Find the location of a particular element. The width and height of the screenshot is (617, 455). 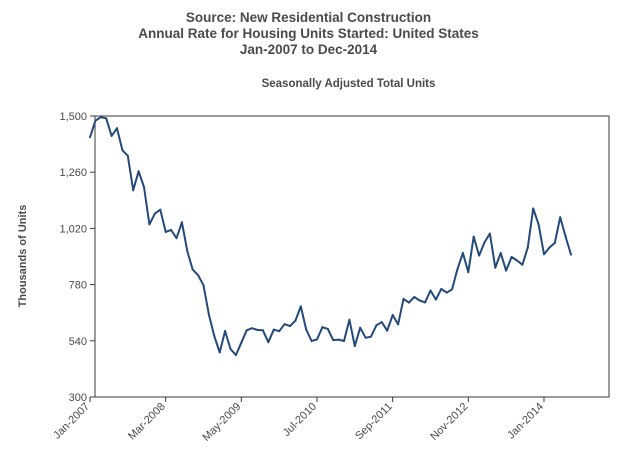

x-tick-label: Jan-2014 is located at coordinates (525, 421).